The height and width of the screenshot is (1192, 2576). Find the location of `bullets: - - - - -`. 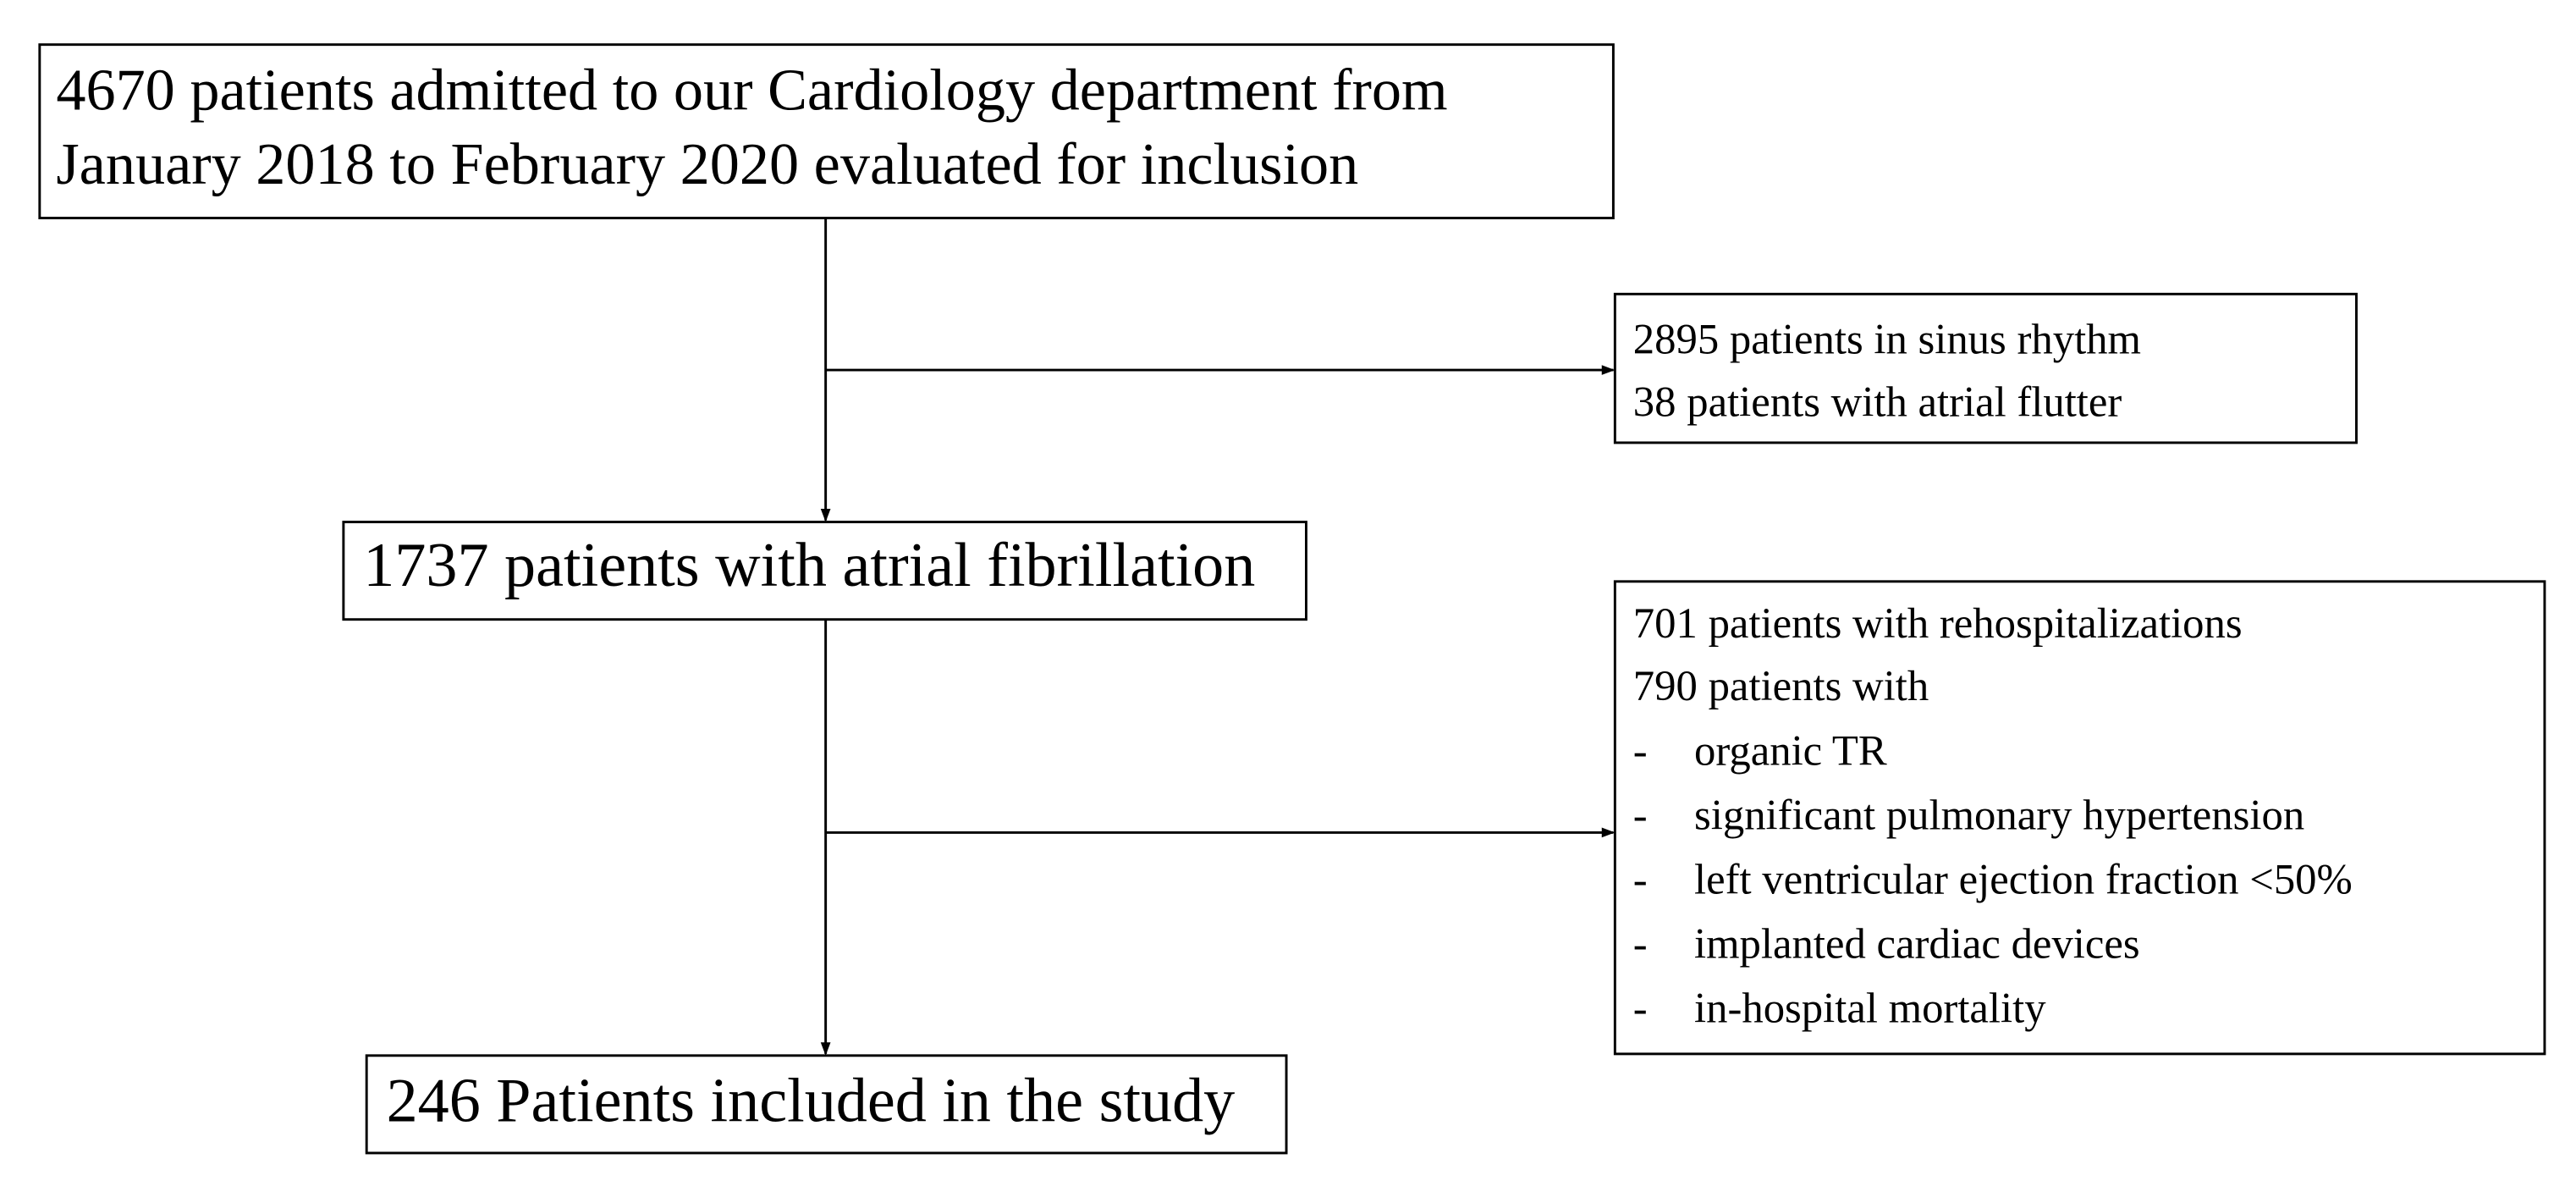

bullets: - - - - - is located at coordinates (1640, 878).